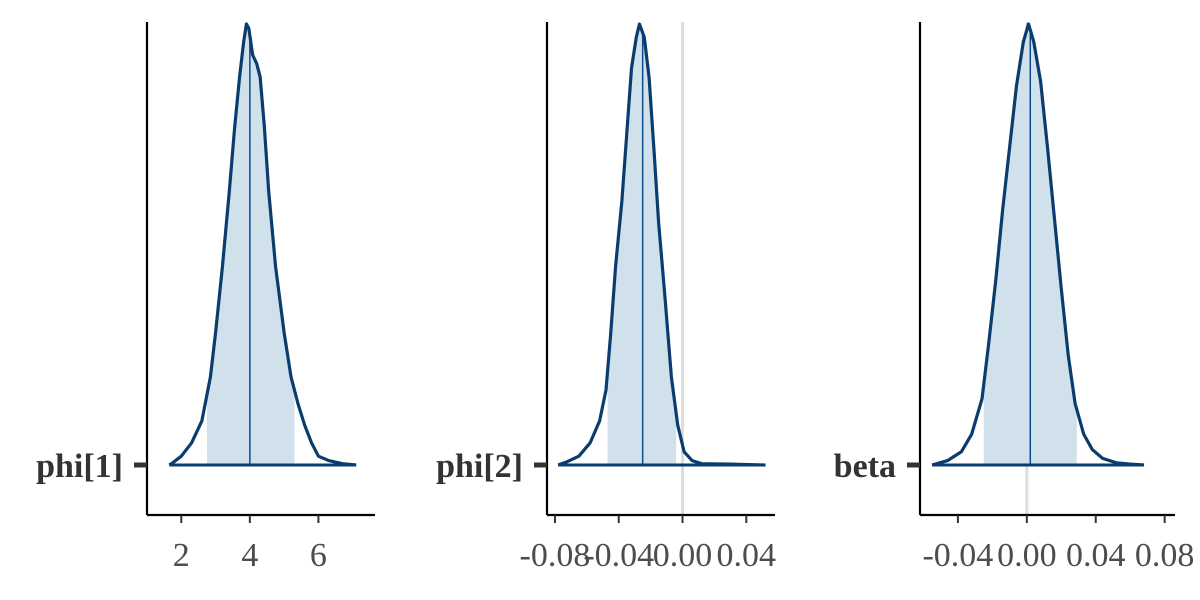 The width and height of the screenshot is (1200, 600). Describe the element at coordinates (79, 466) in the screenshot. I see `y-tick-label: phi[1]` at that location.